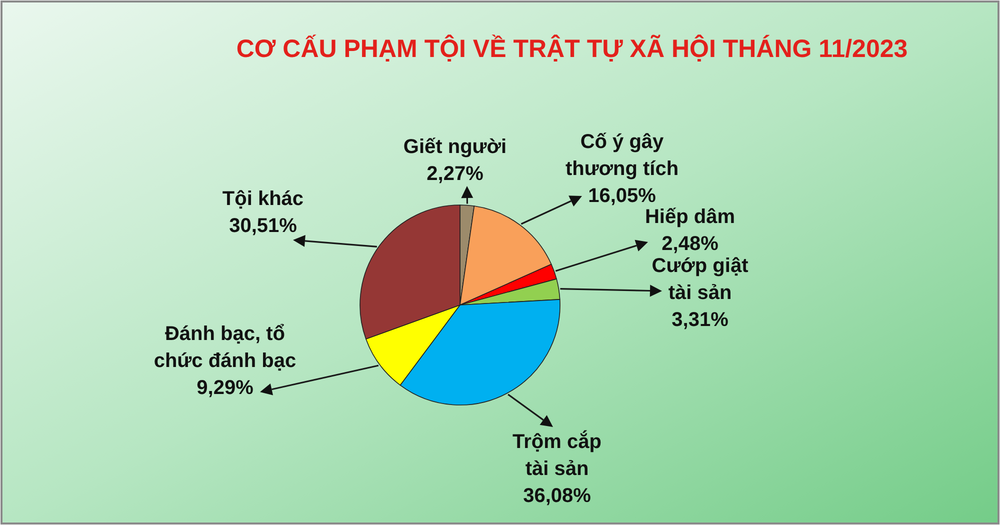 Image resolution: width=1000 pixels, height=525 pixels. Describe the element at coordinates (263, 199) in the screenshot. I see `slice-label: Tội khác` at that location.